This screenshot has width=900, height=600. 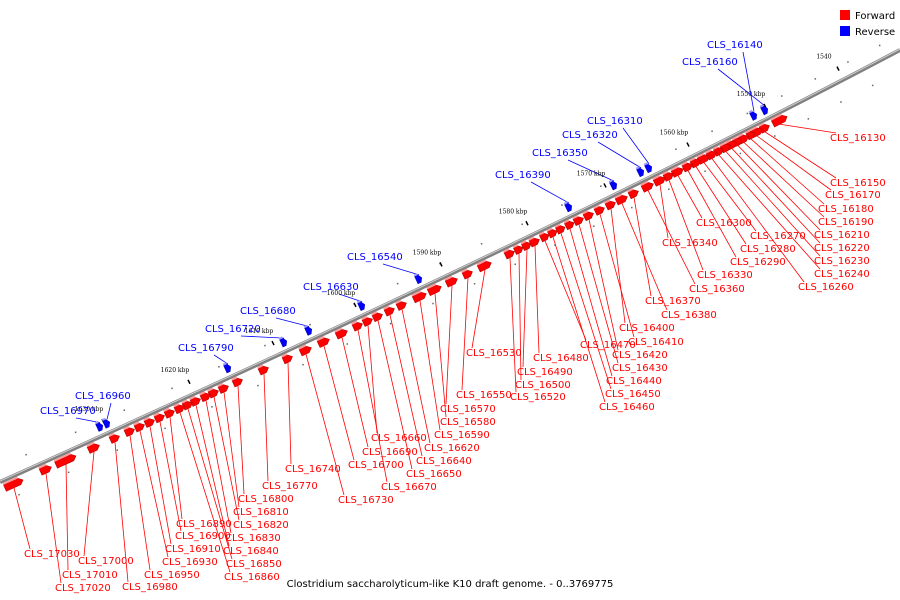 I want to click on gene-label: CLS_16930, so click(x=190, y=562).